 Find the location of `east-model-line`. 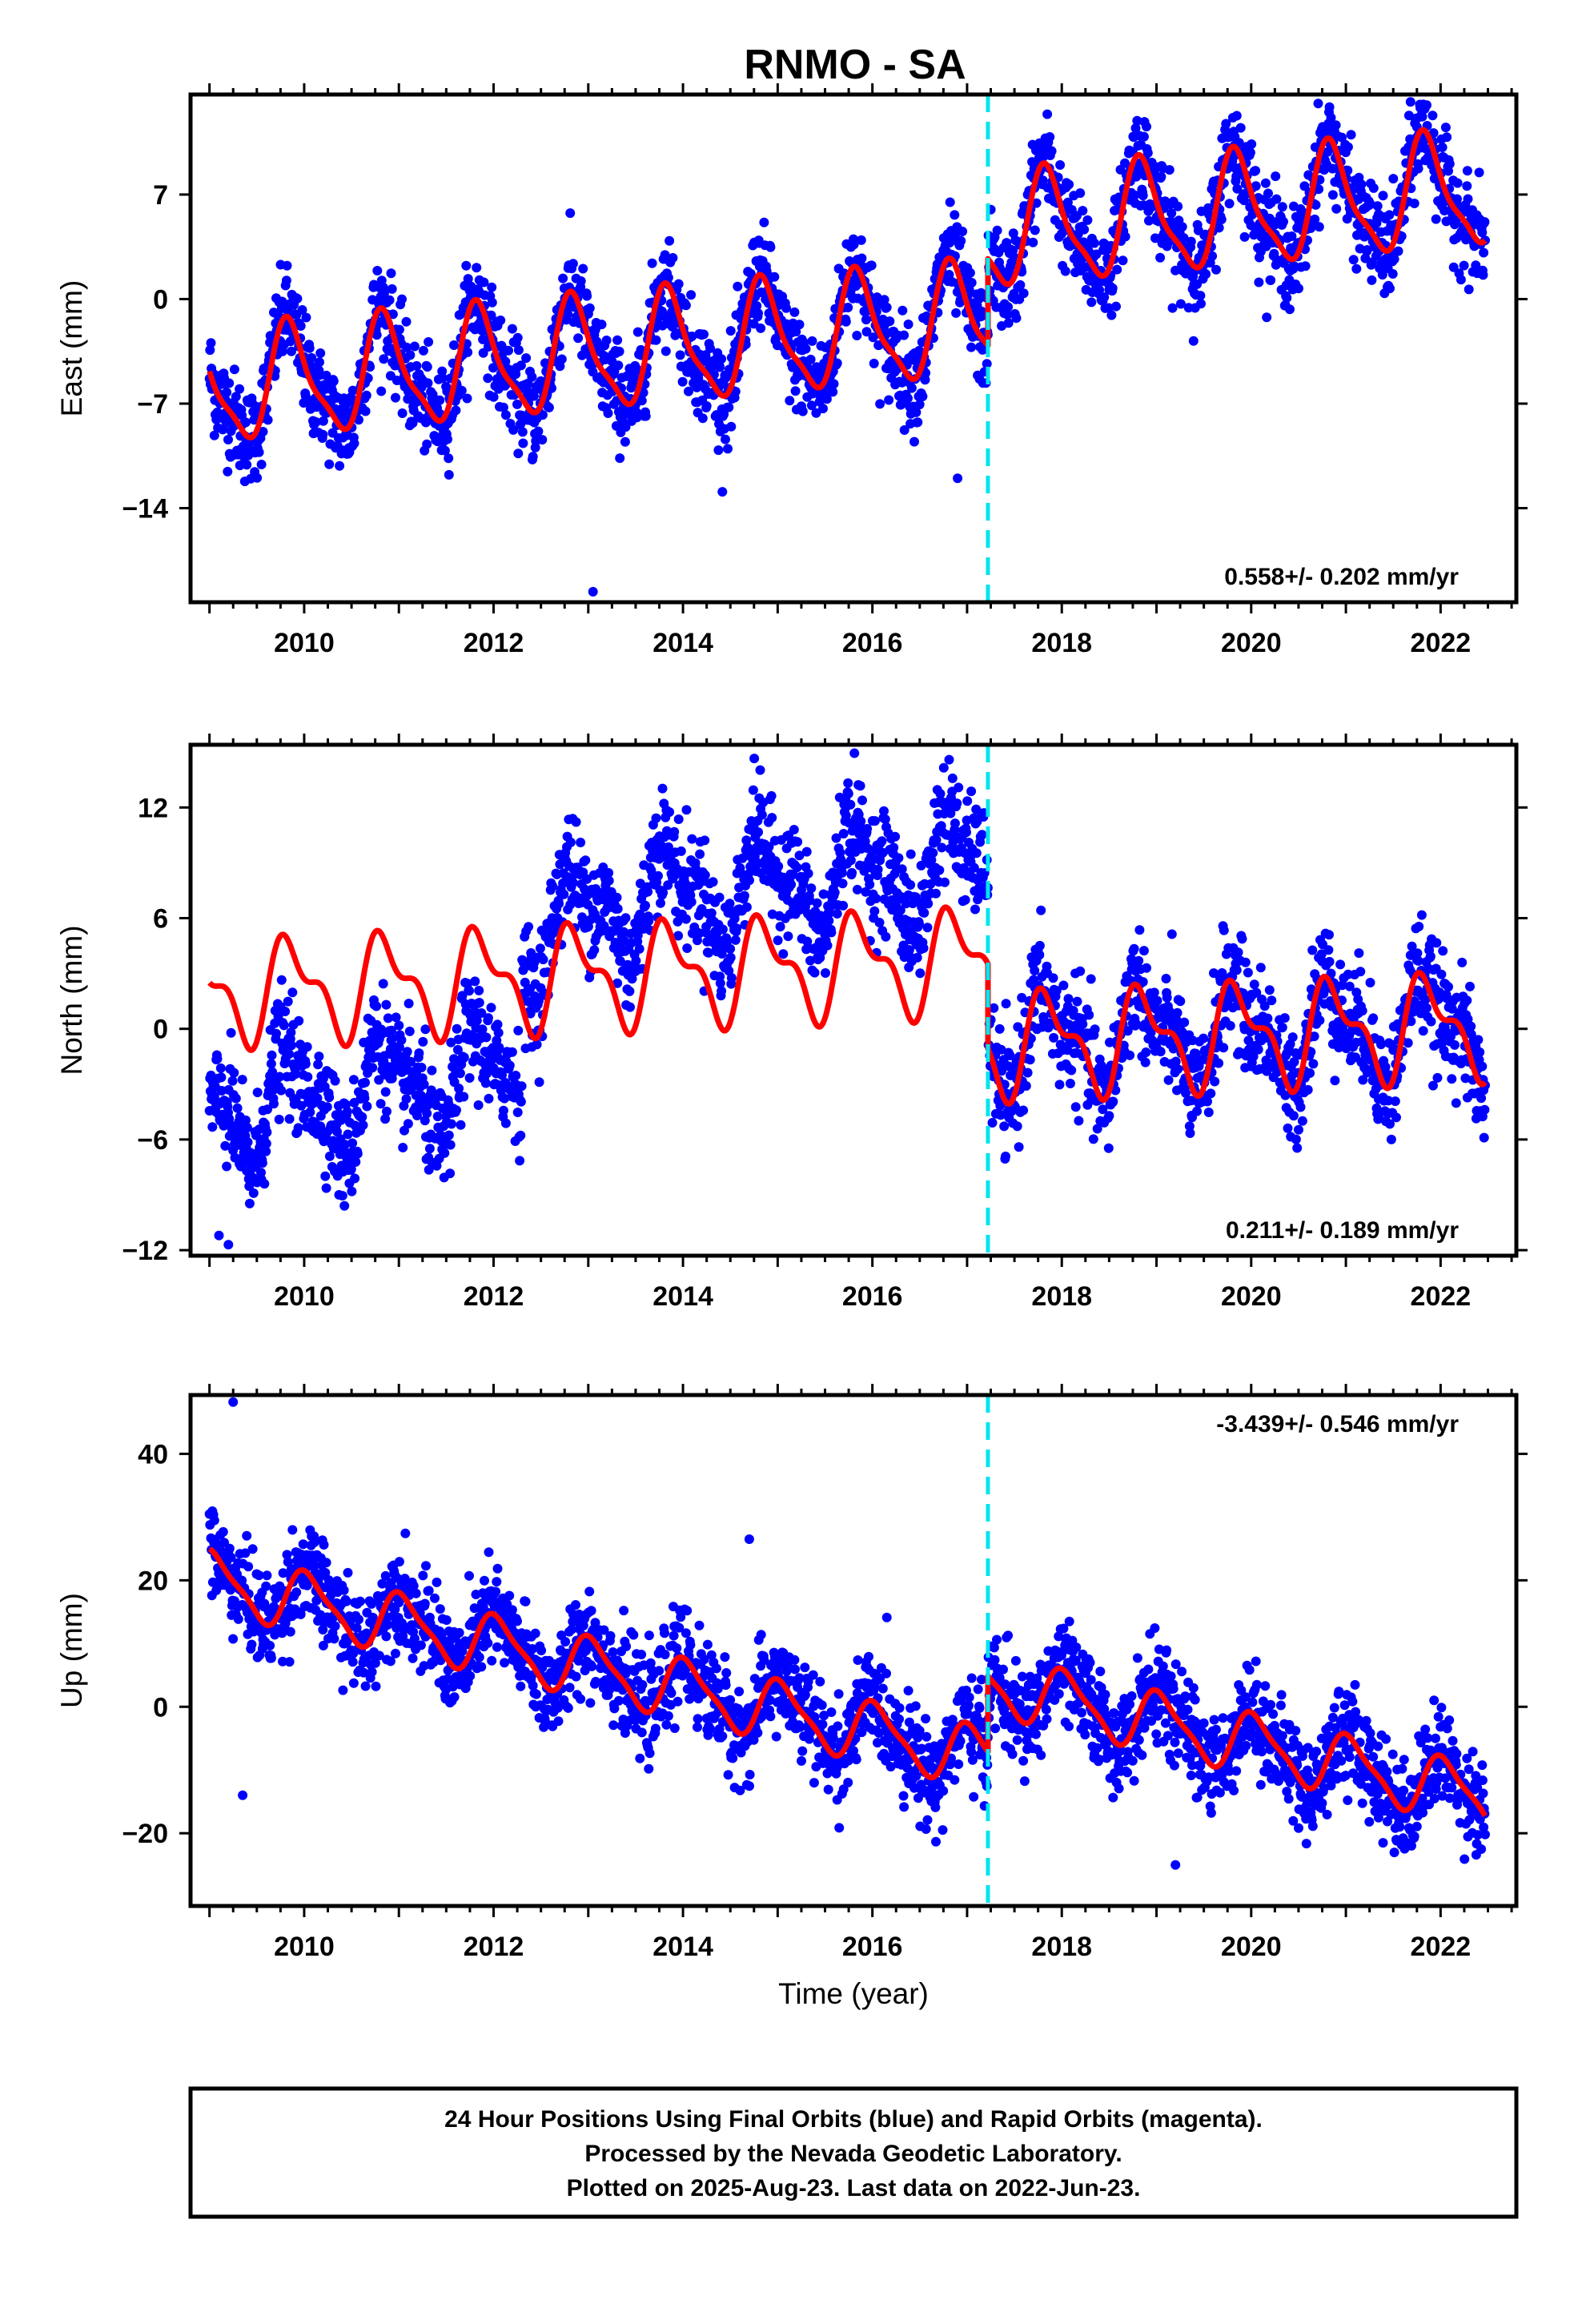

east-model-line is located at coordinates (847, 284).